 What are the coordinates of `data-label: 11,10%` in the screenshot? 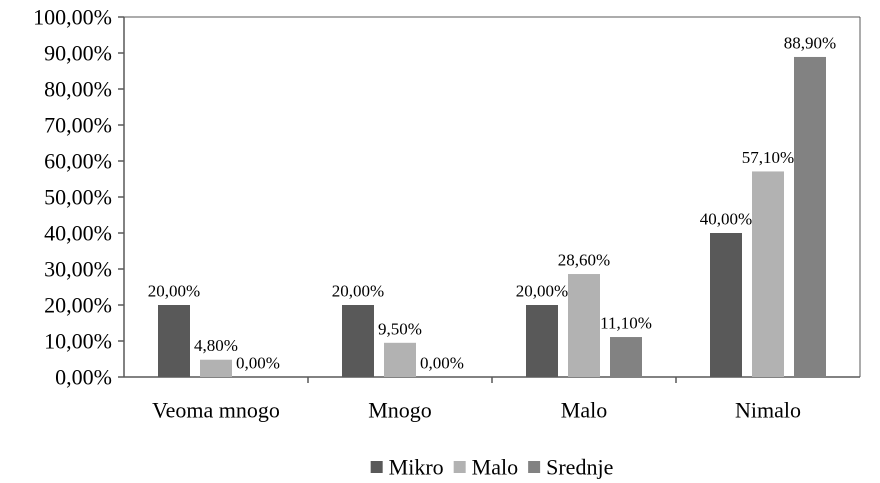 It's located at (626, 323).